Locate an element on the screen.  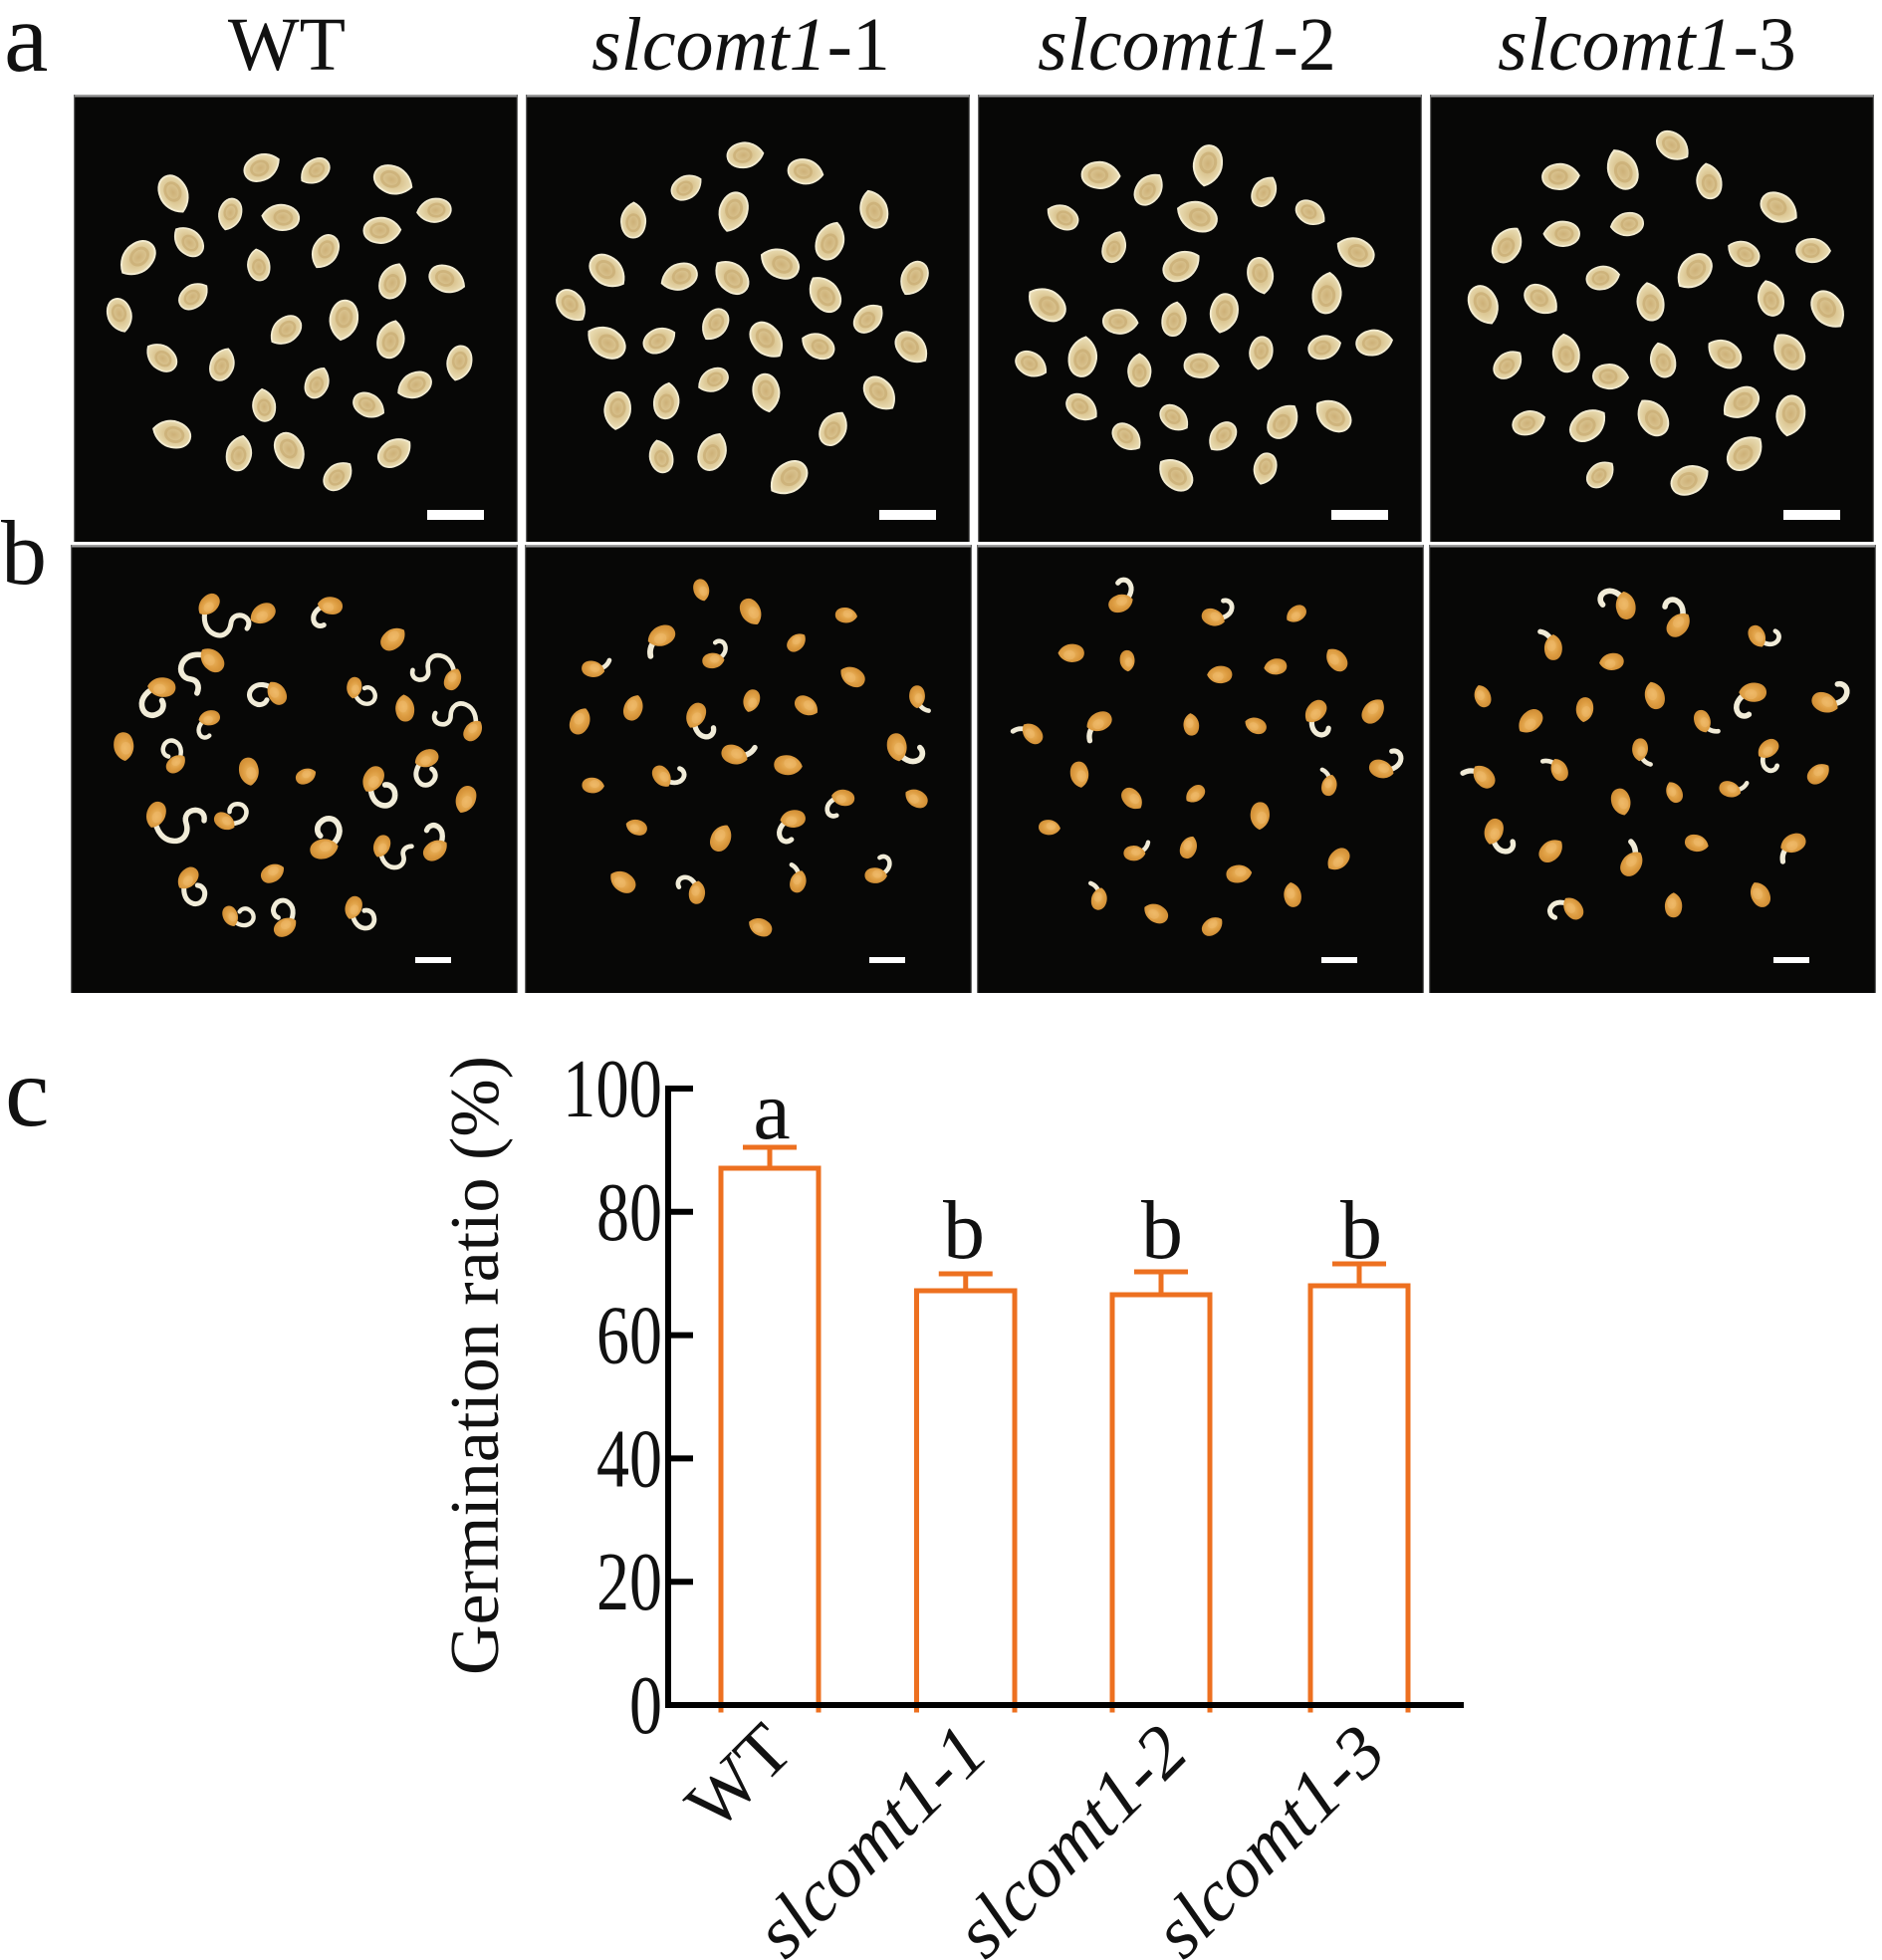
svg-text: 20 is located at coordinates (629, 1582).